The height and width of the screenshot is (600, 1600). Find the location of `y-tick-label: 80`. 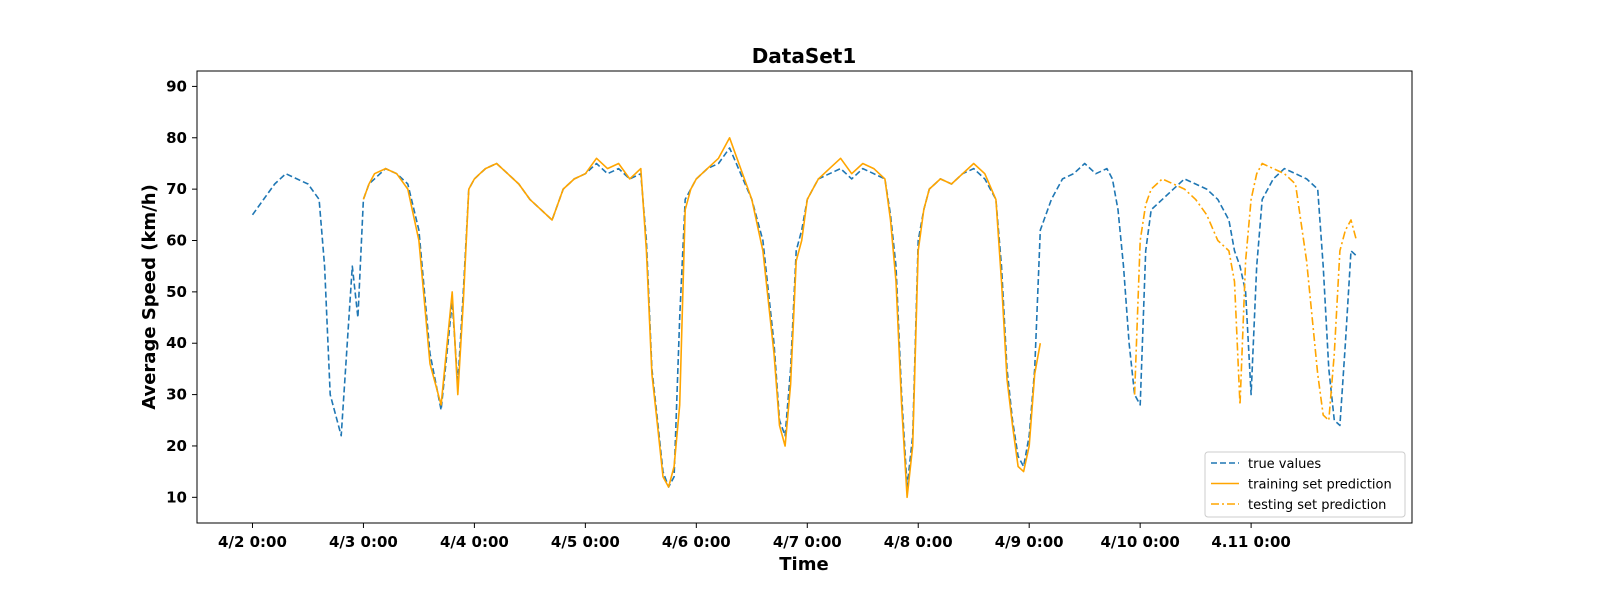

y-tick-label: 80 is located at coordinates (176, 138).